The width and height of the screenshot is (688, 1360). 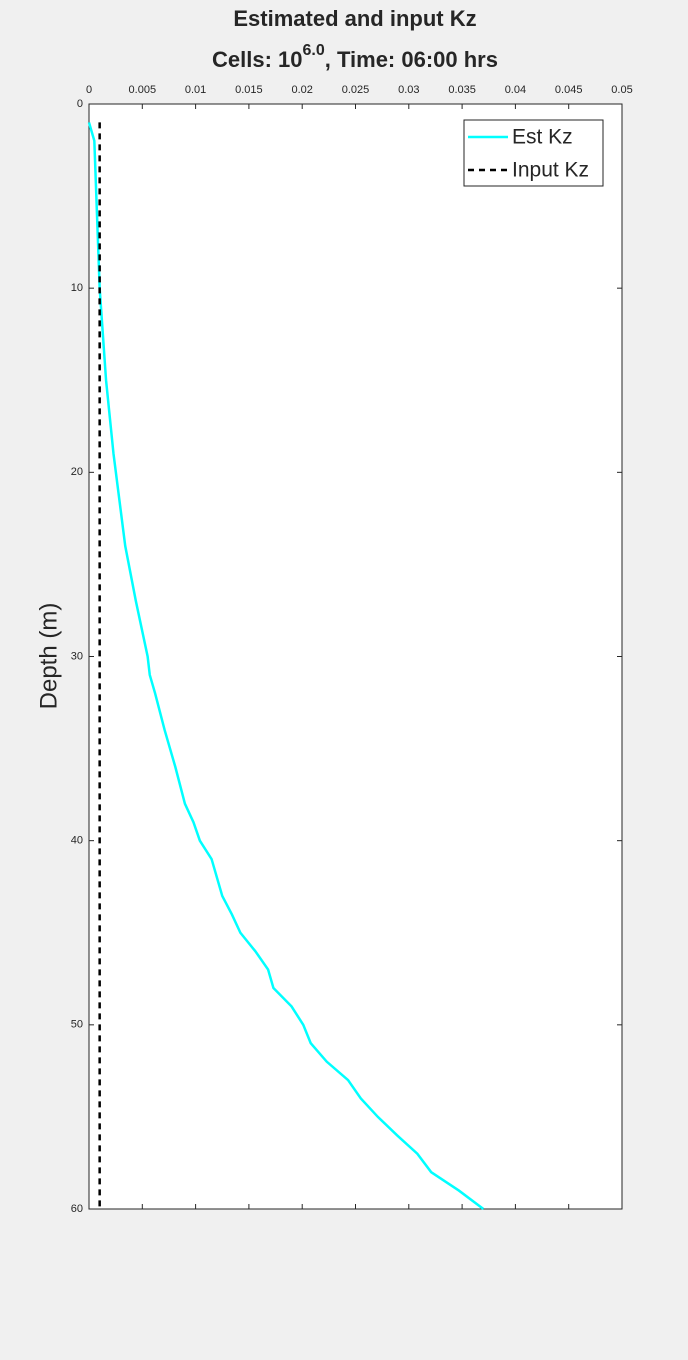 I want to click on y-tick-label: 30, so click(x=77, y=656).